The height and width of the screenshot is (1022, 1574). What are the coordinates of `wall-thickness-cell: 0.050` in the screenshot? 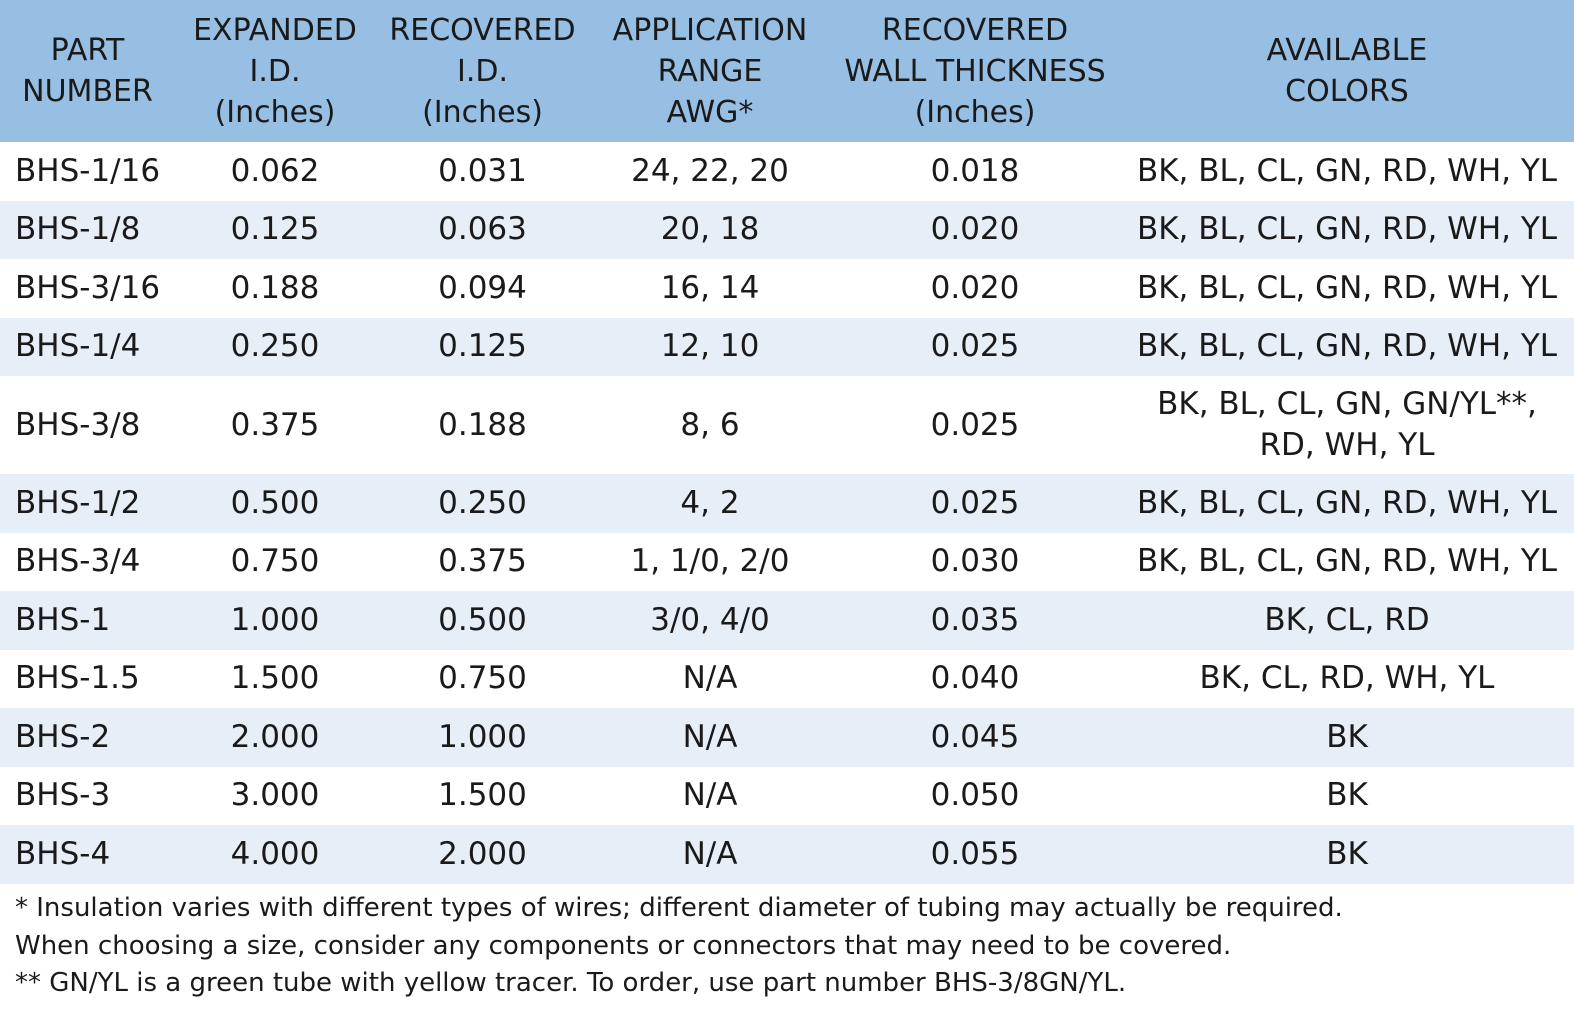 It's located at (975, 795).